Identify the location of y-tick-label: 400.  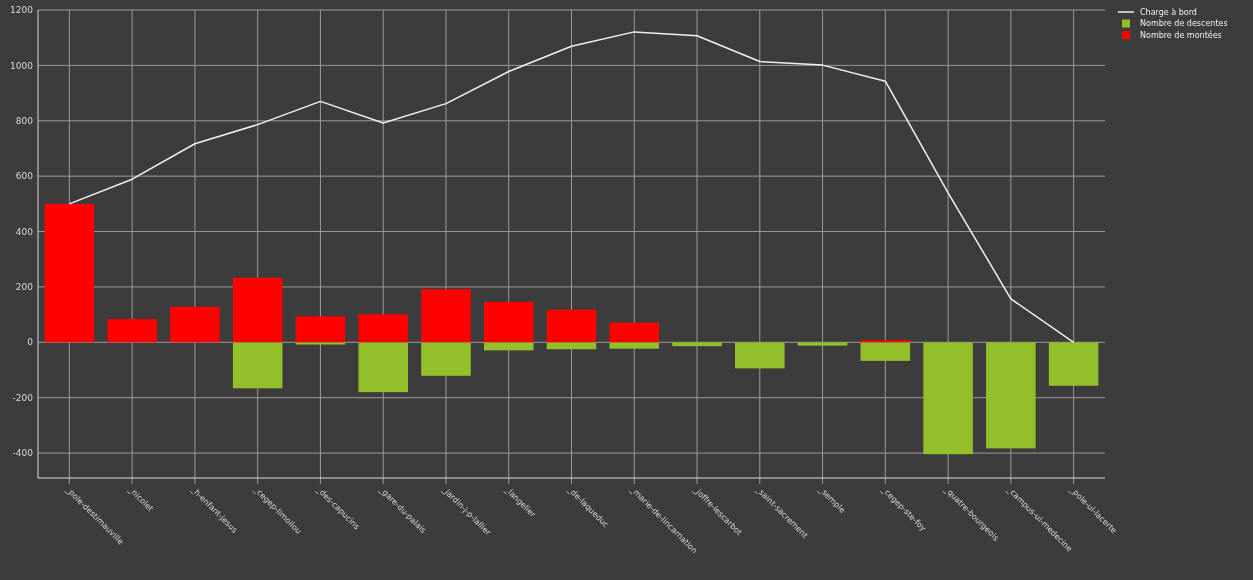
(24, 231).